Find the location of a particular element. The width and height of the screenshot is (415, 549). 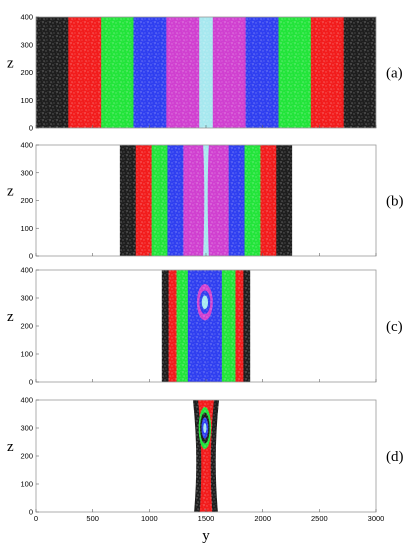

x-tick-label: 3000 is located at coordinates (376, 518).